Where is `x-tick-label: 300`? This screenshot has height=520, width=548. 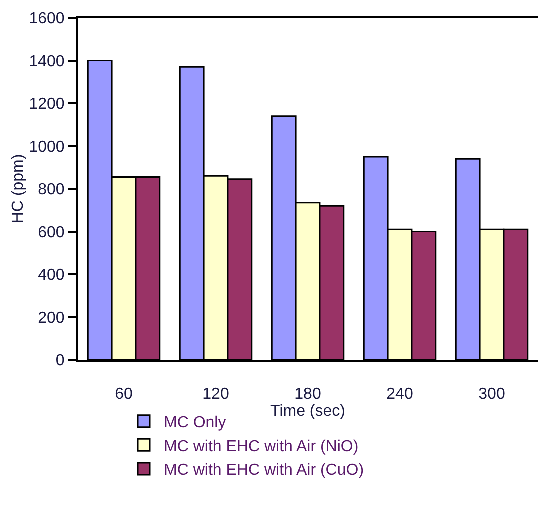
x-tick-label: 300 is located at coordinates (492, 395).